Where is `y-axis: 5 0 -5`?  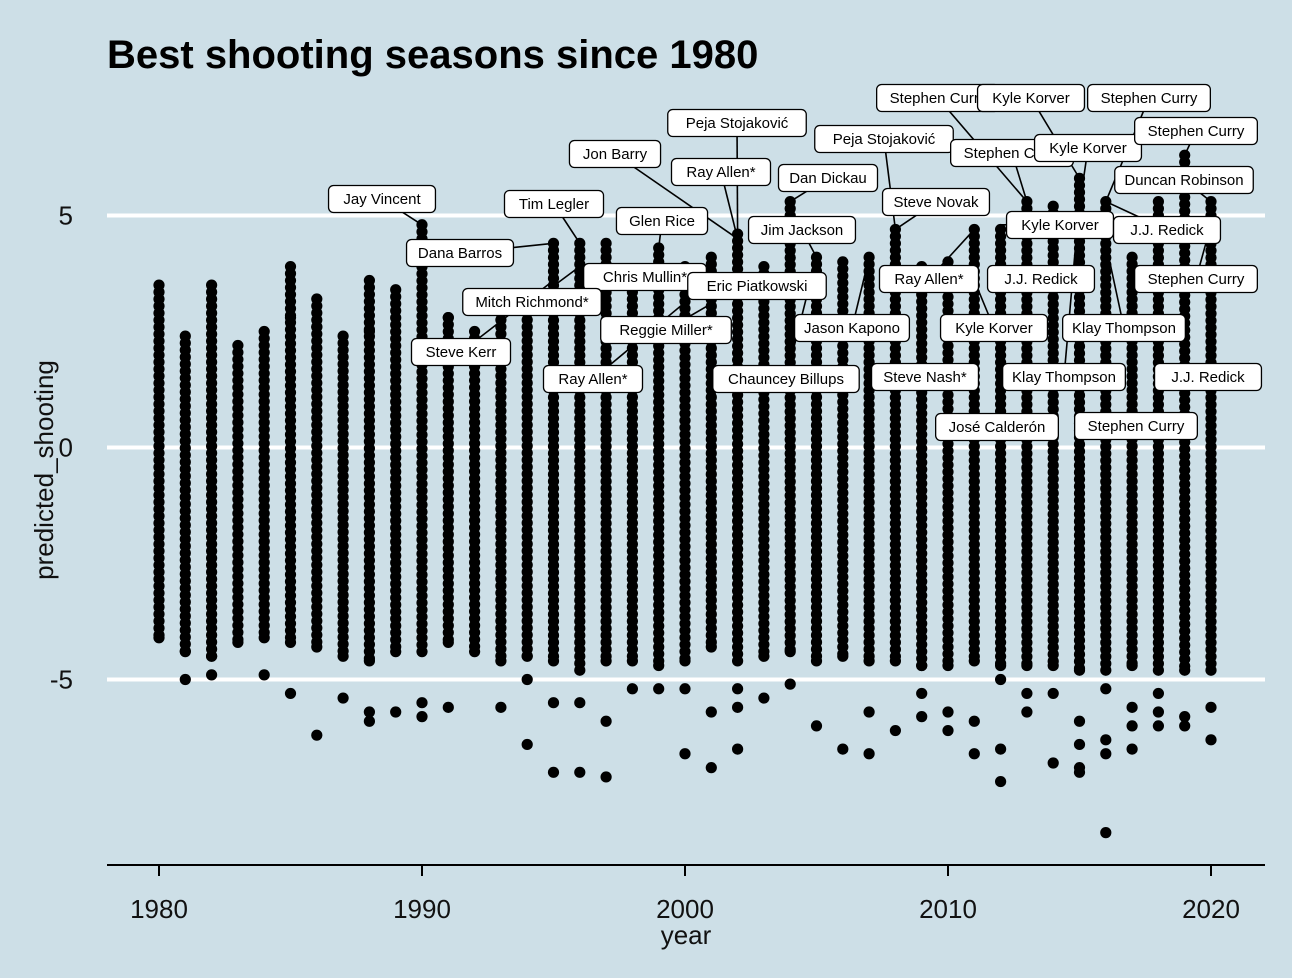 y-axis: 5 0 -5 is located at coordinates (61, 448).